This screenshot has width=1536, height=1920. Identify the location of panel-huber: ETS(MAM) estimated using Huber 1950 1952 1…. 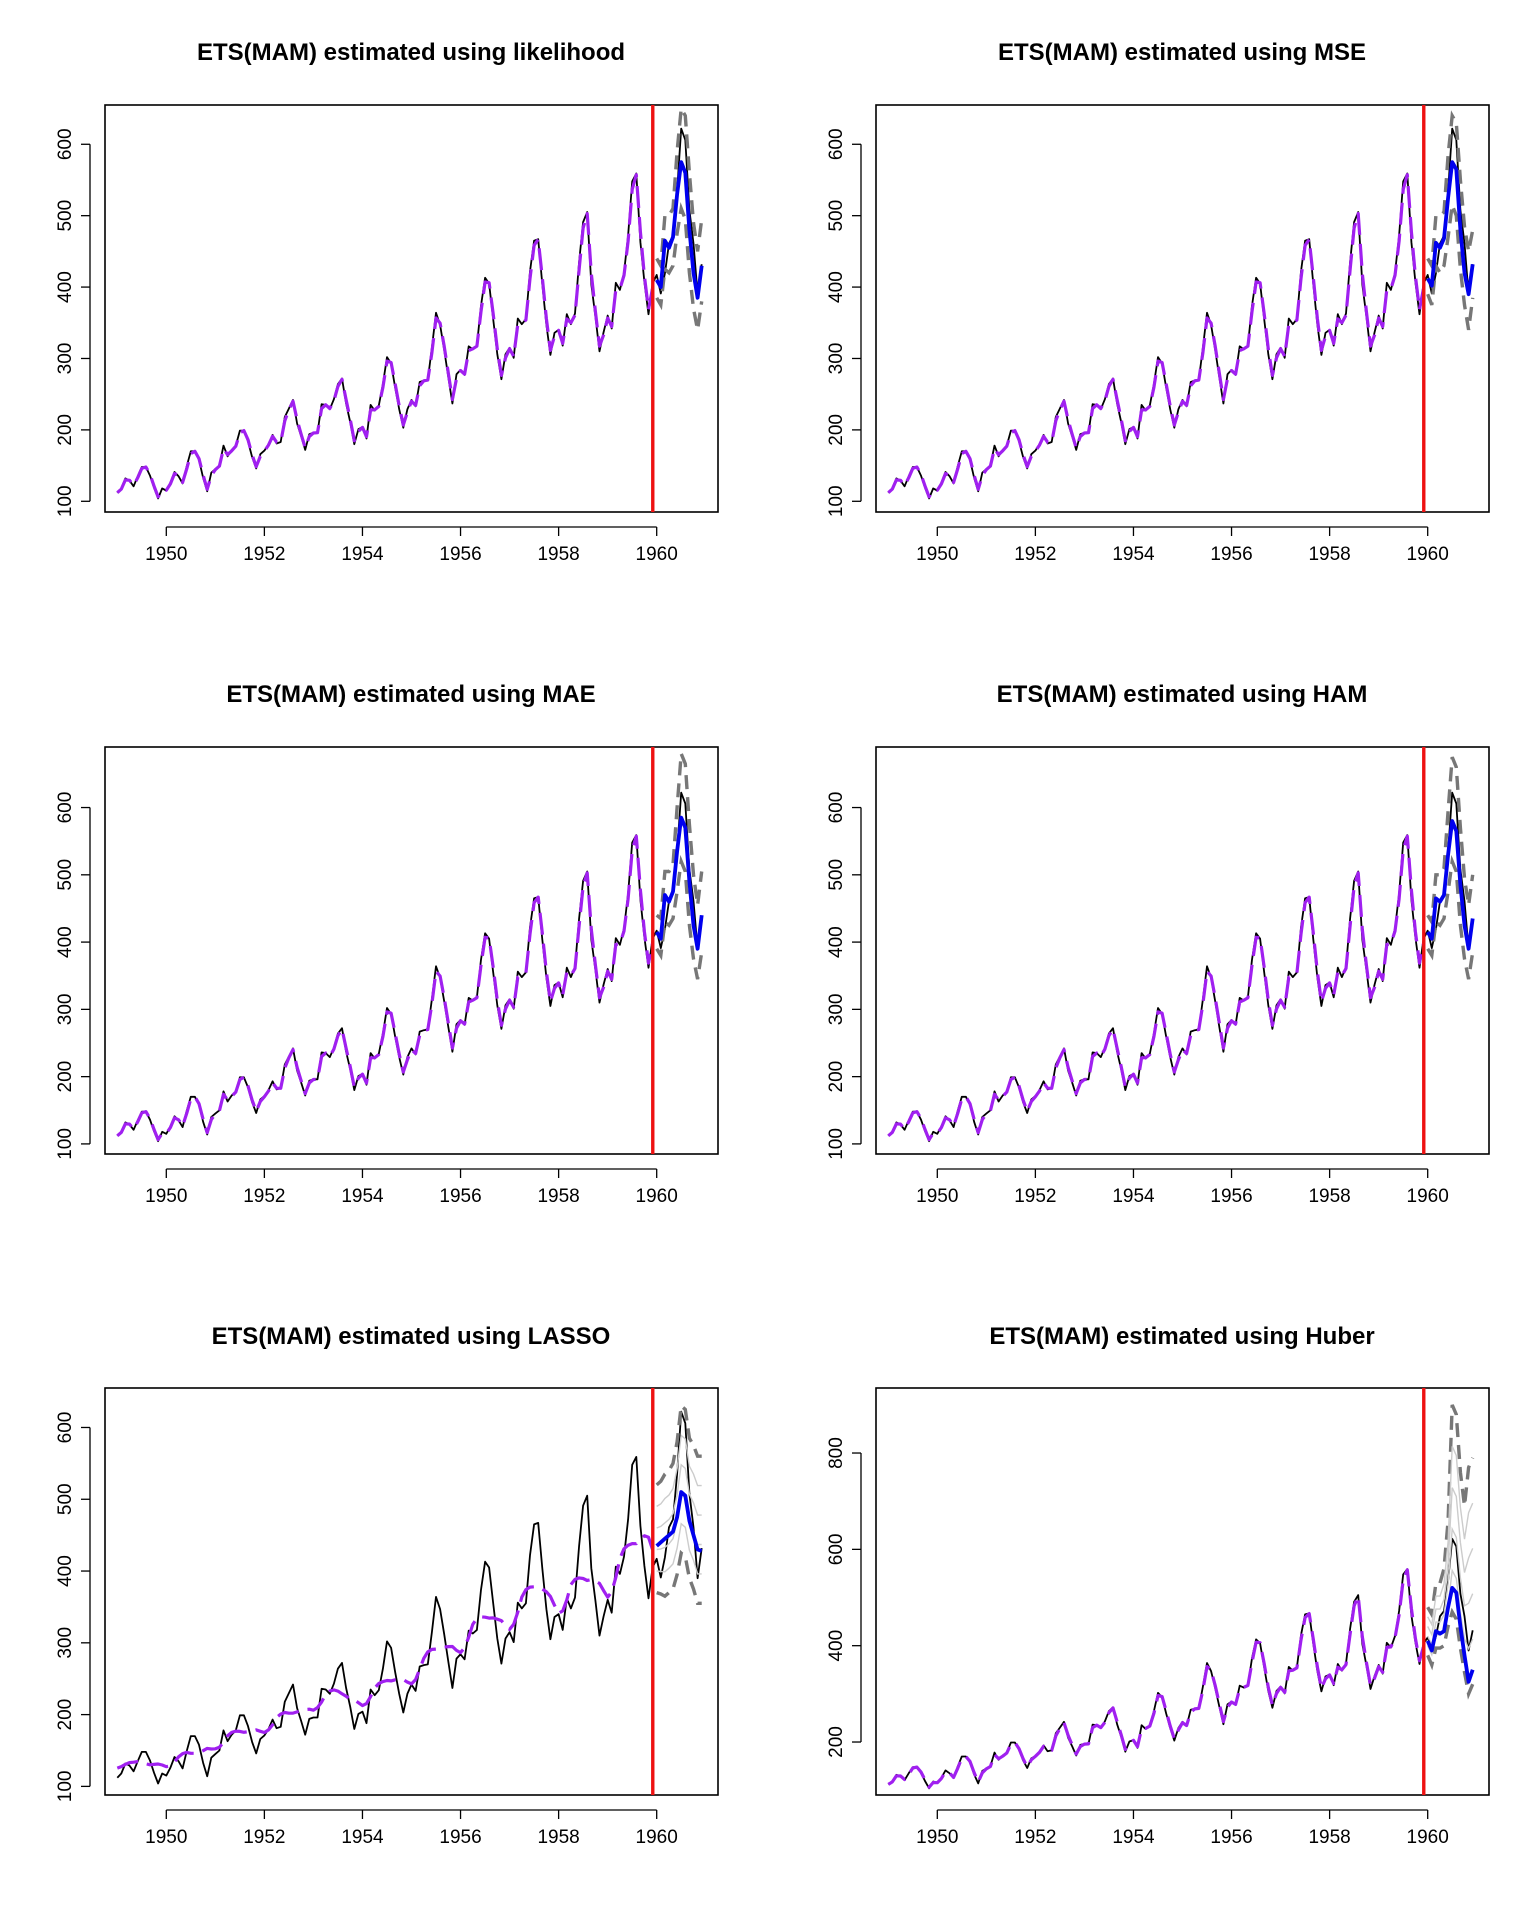
(1158, 1585).